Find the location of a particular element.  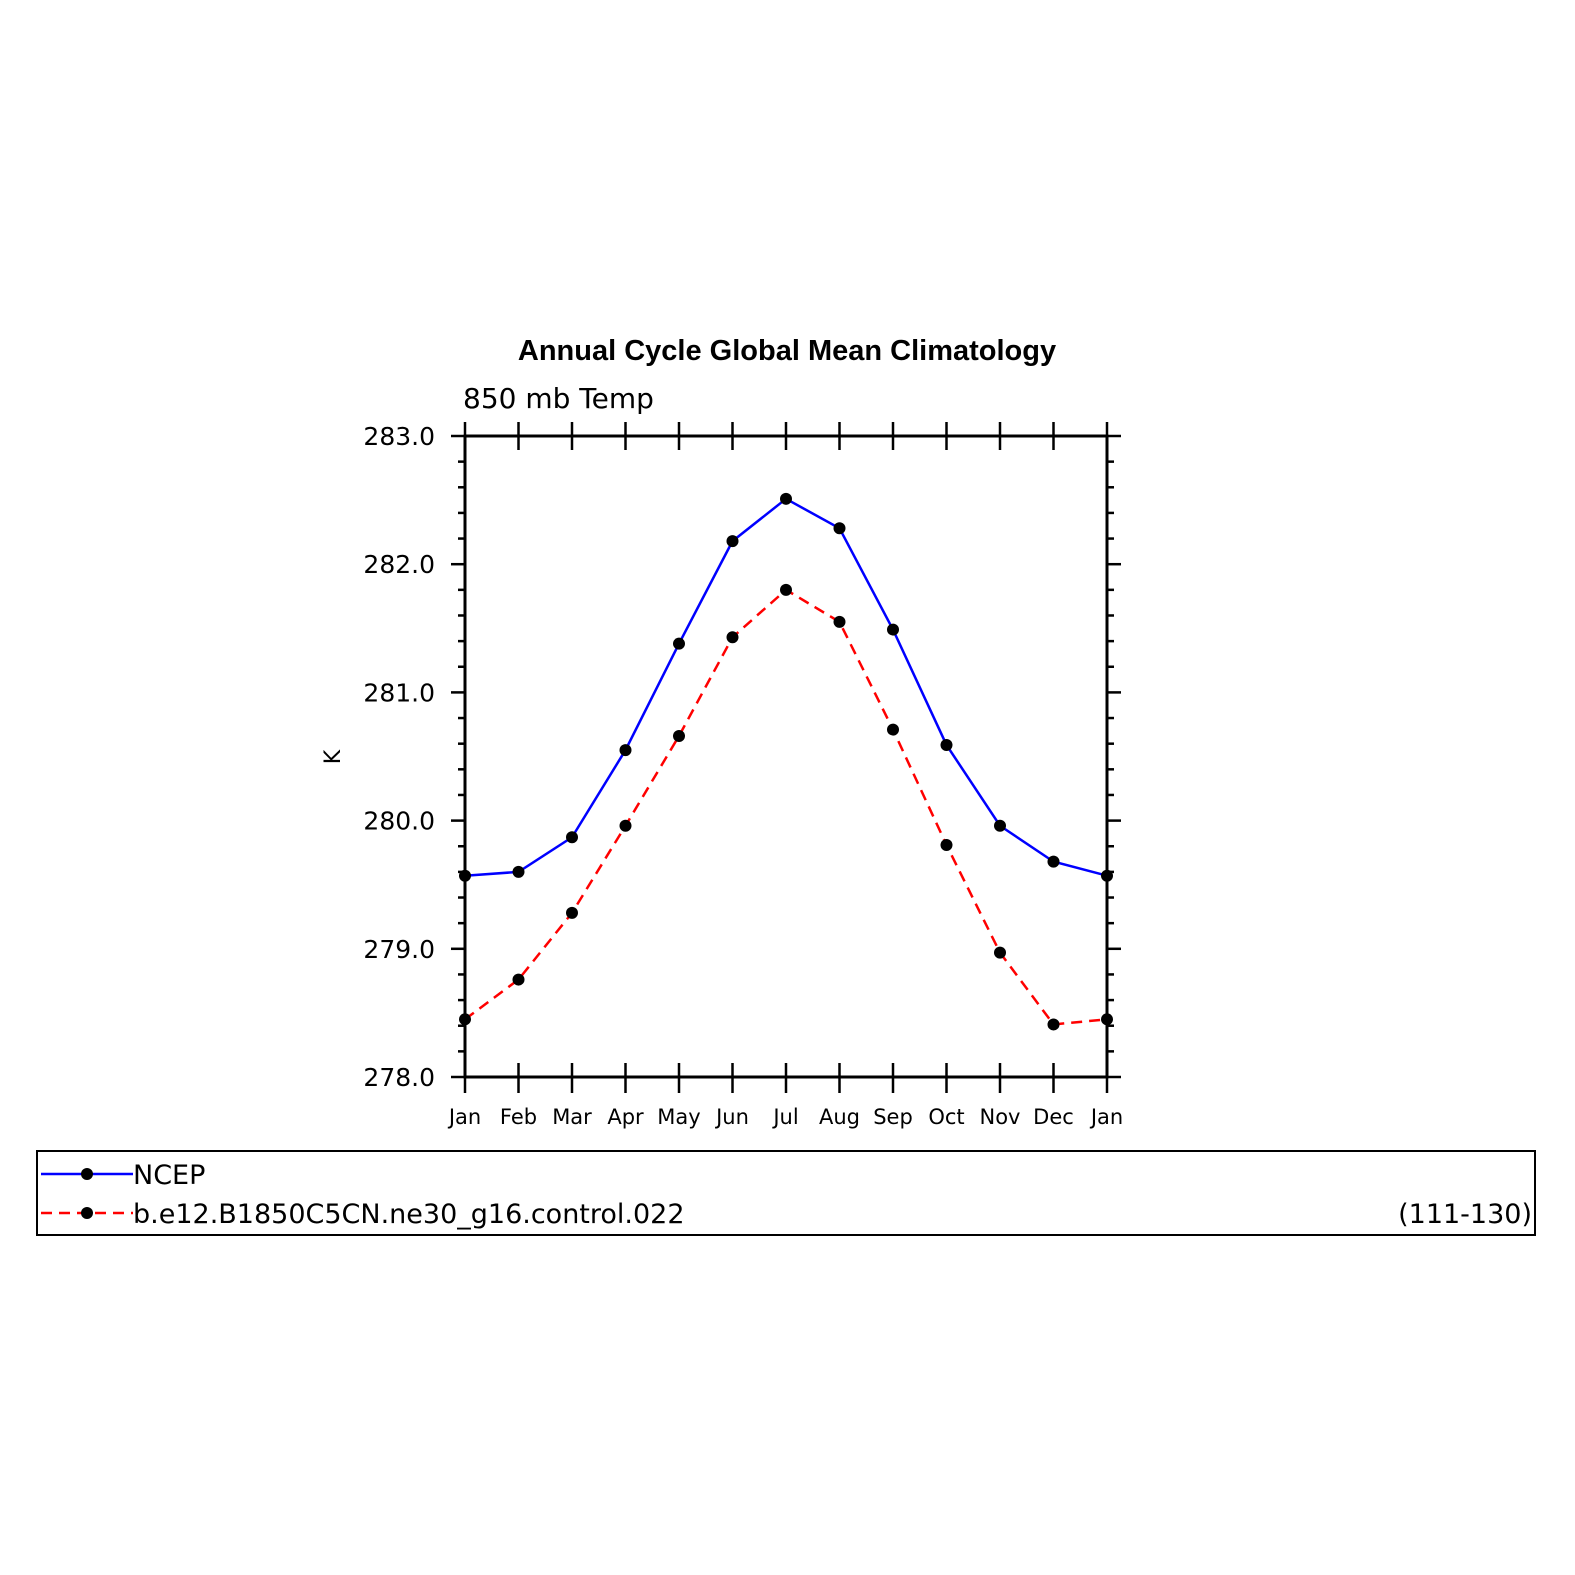

x-tick-label: Jun is located at coordinates (731, 1117).